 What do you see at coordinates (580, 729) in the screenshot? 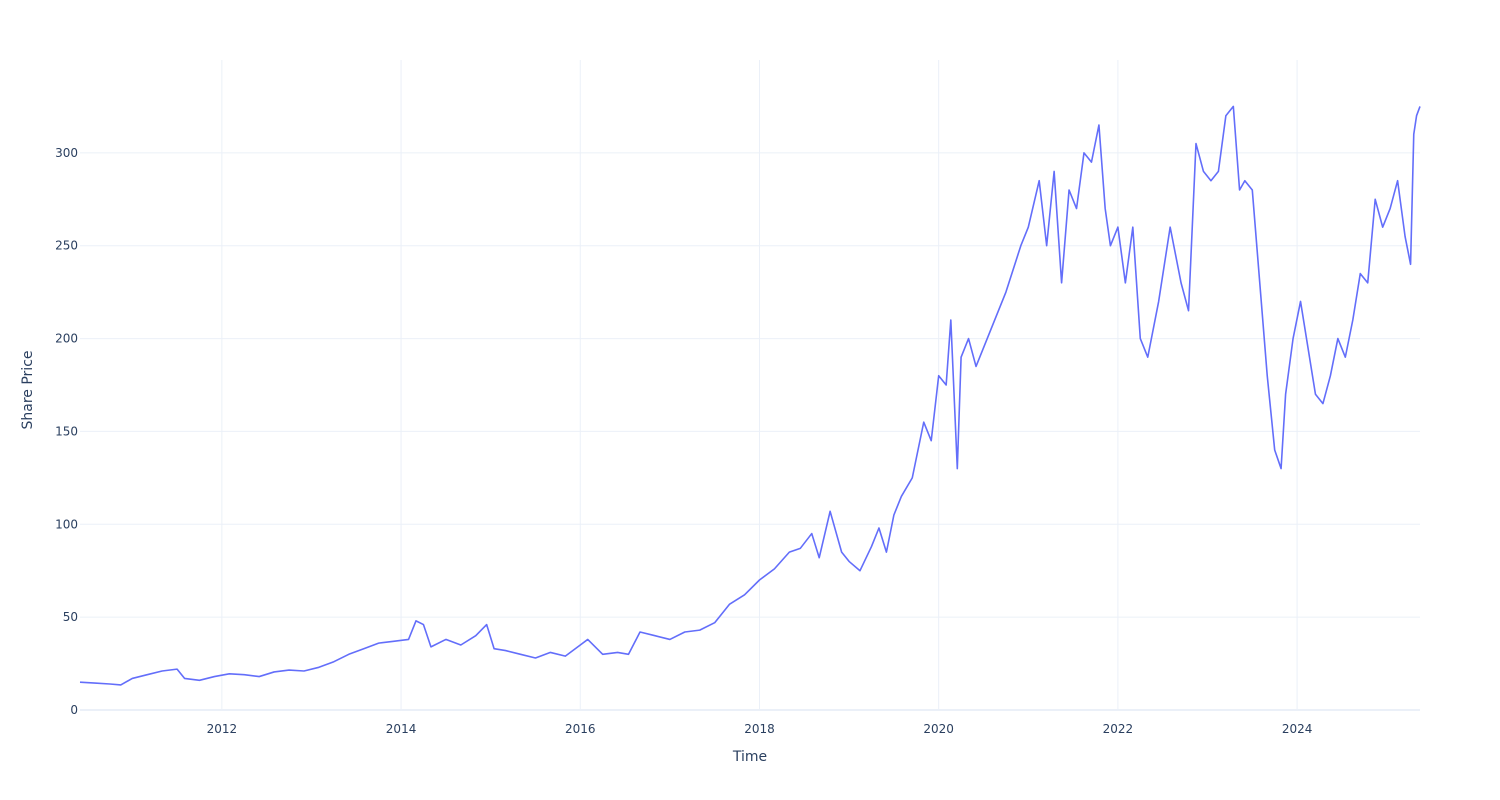
I see `x-tick-label: 2016` at bounding box center [580, 729].